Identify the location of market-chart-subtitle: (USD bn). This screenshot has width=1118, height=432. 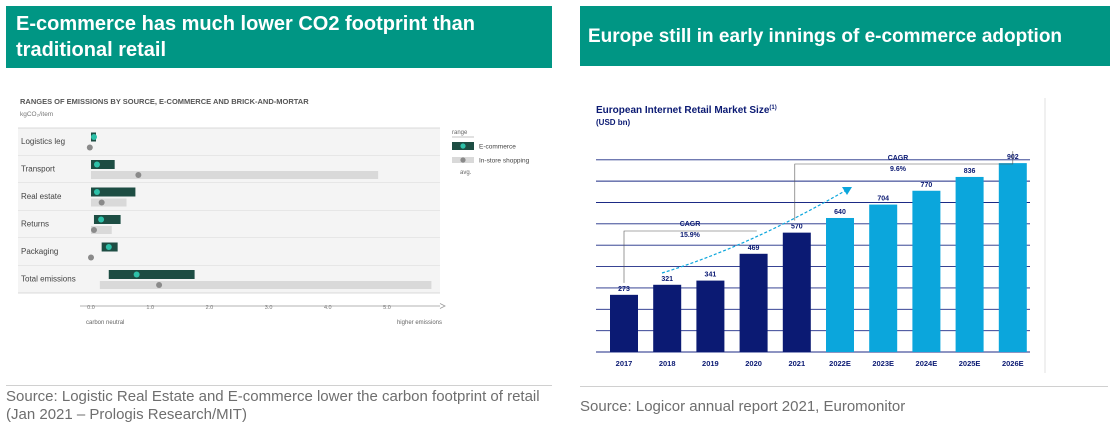
(613, 122).